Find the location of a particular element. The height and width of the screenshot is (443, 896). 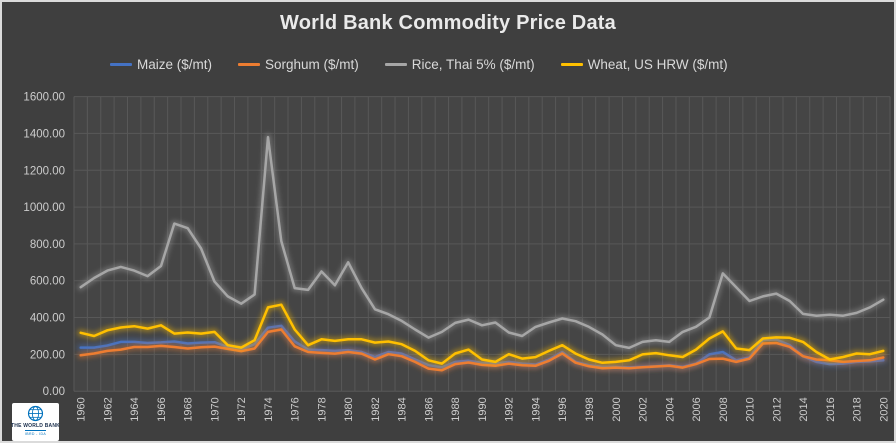

x-tick-label: 1988 is located at coordinates (456, 409).